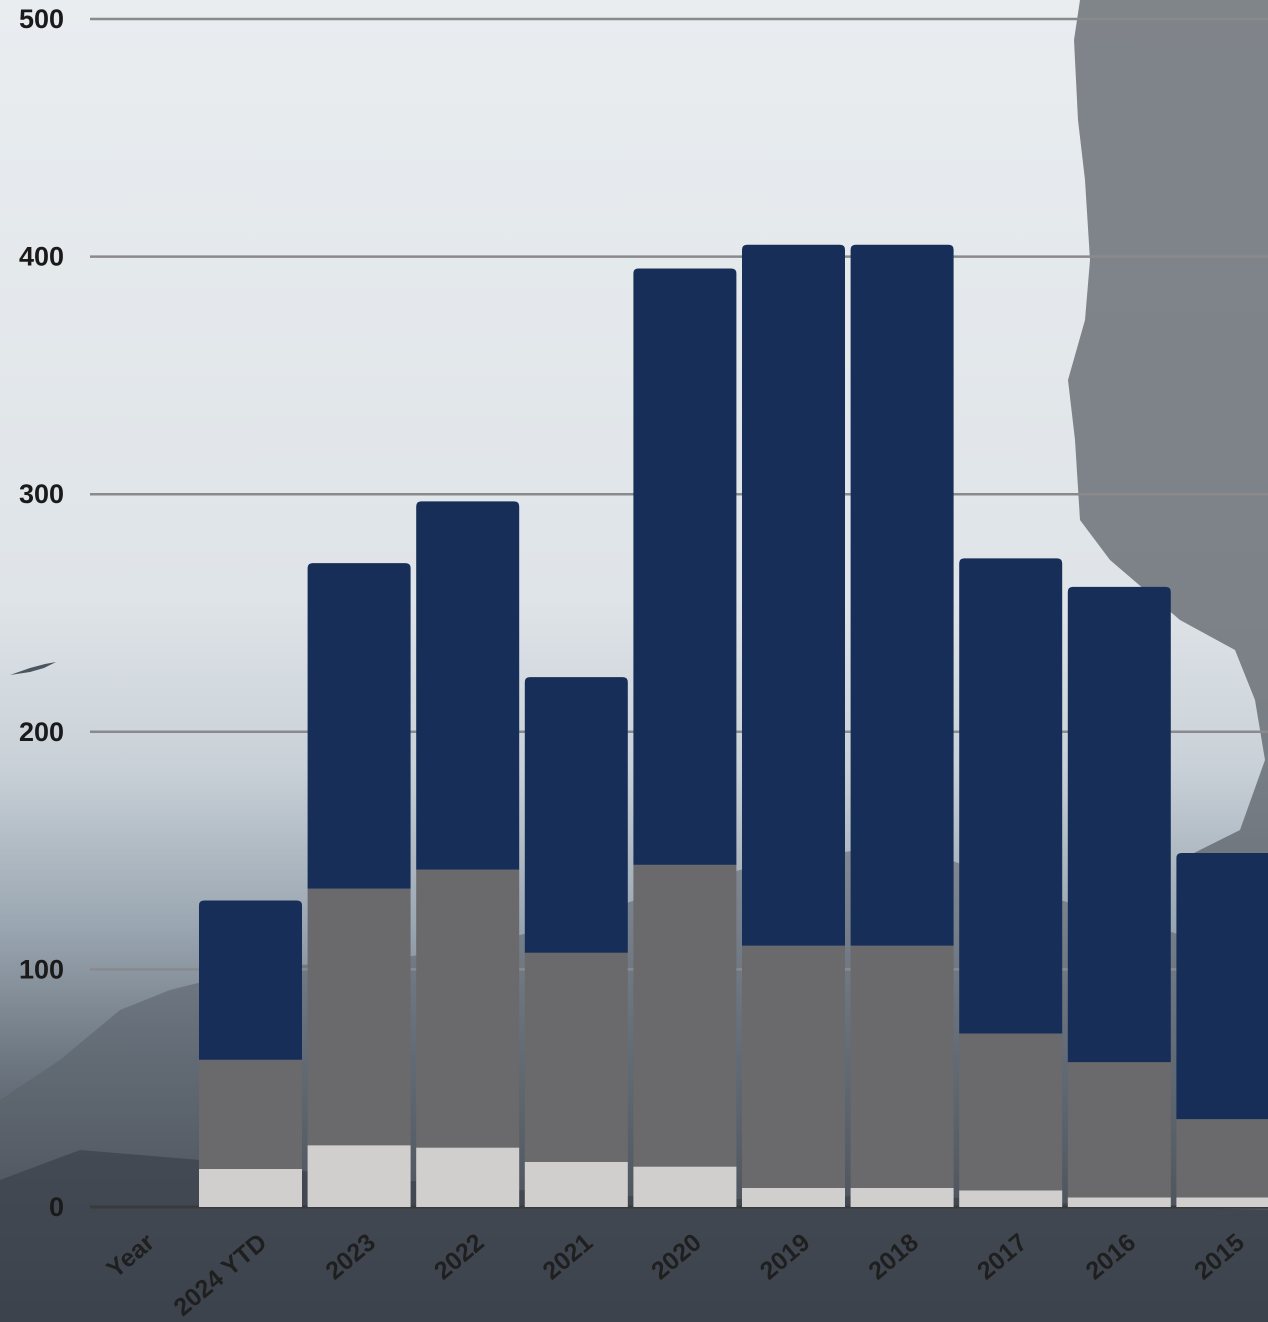  I want to click on y-tick-label: 100, so click(41, 969).